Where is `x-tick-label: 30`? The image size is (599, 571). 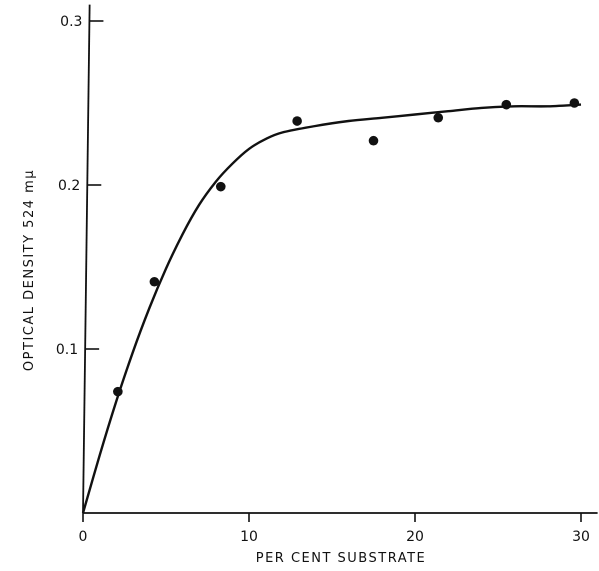 x-tick-label: 30 is located at coordinates (581, 537).